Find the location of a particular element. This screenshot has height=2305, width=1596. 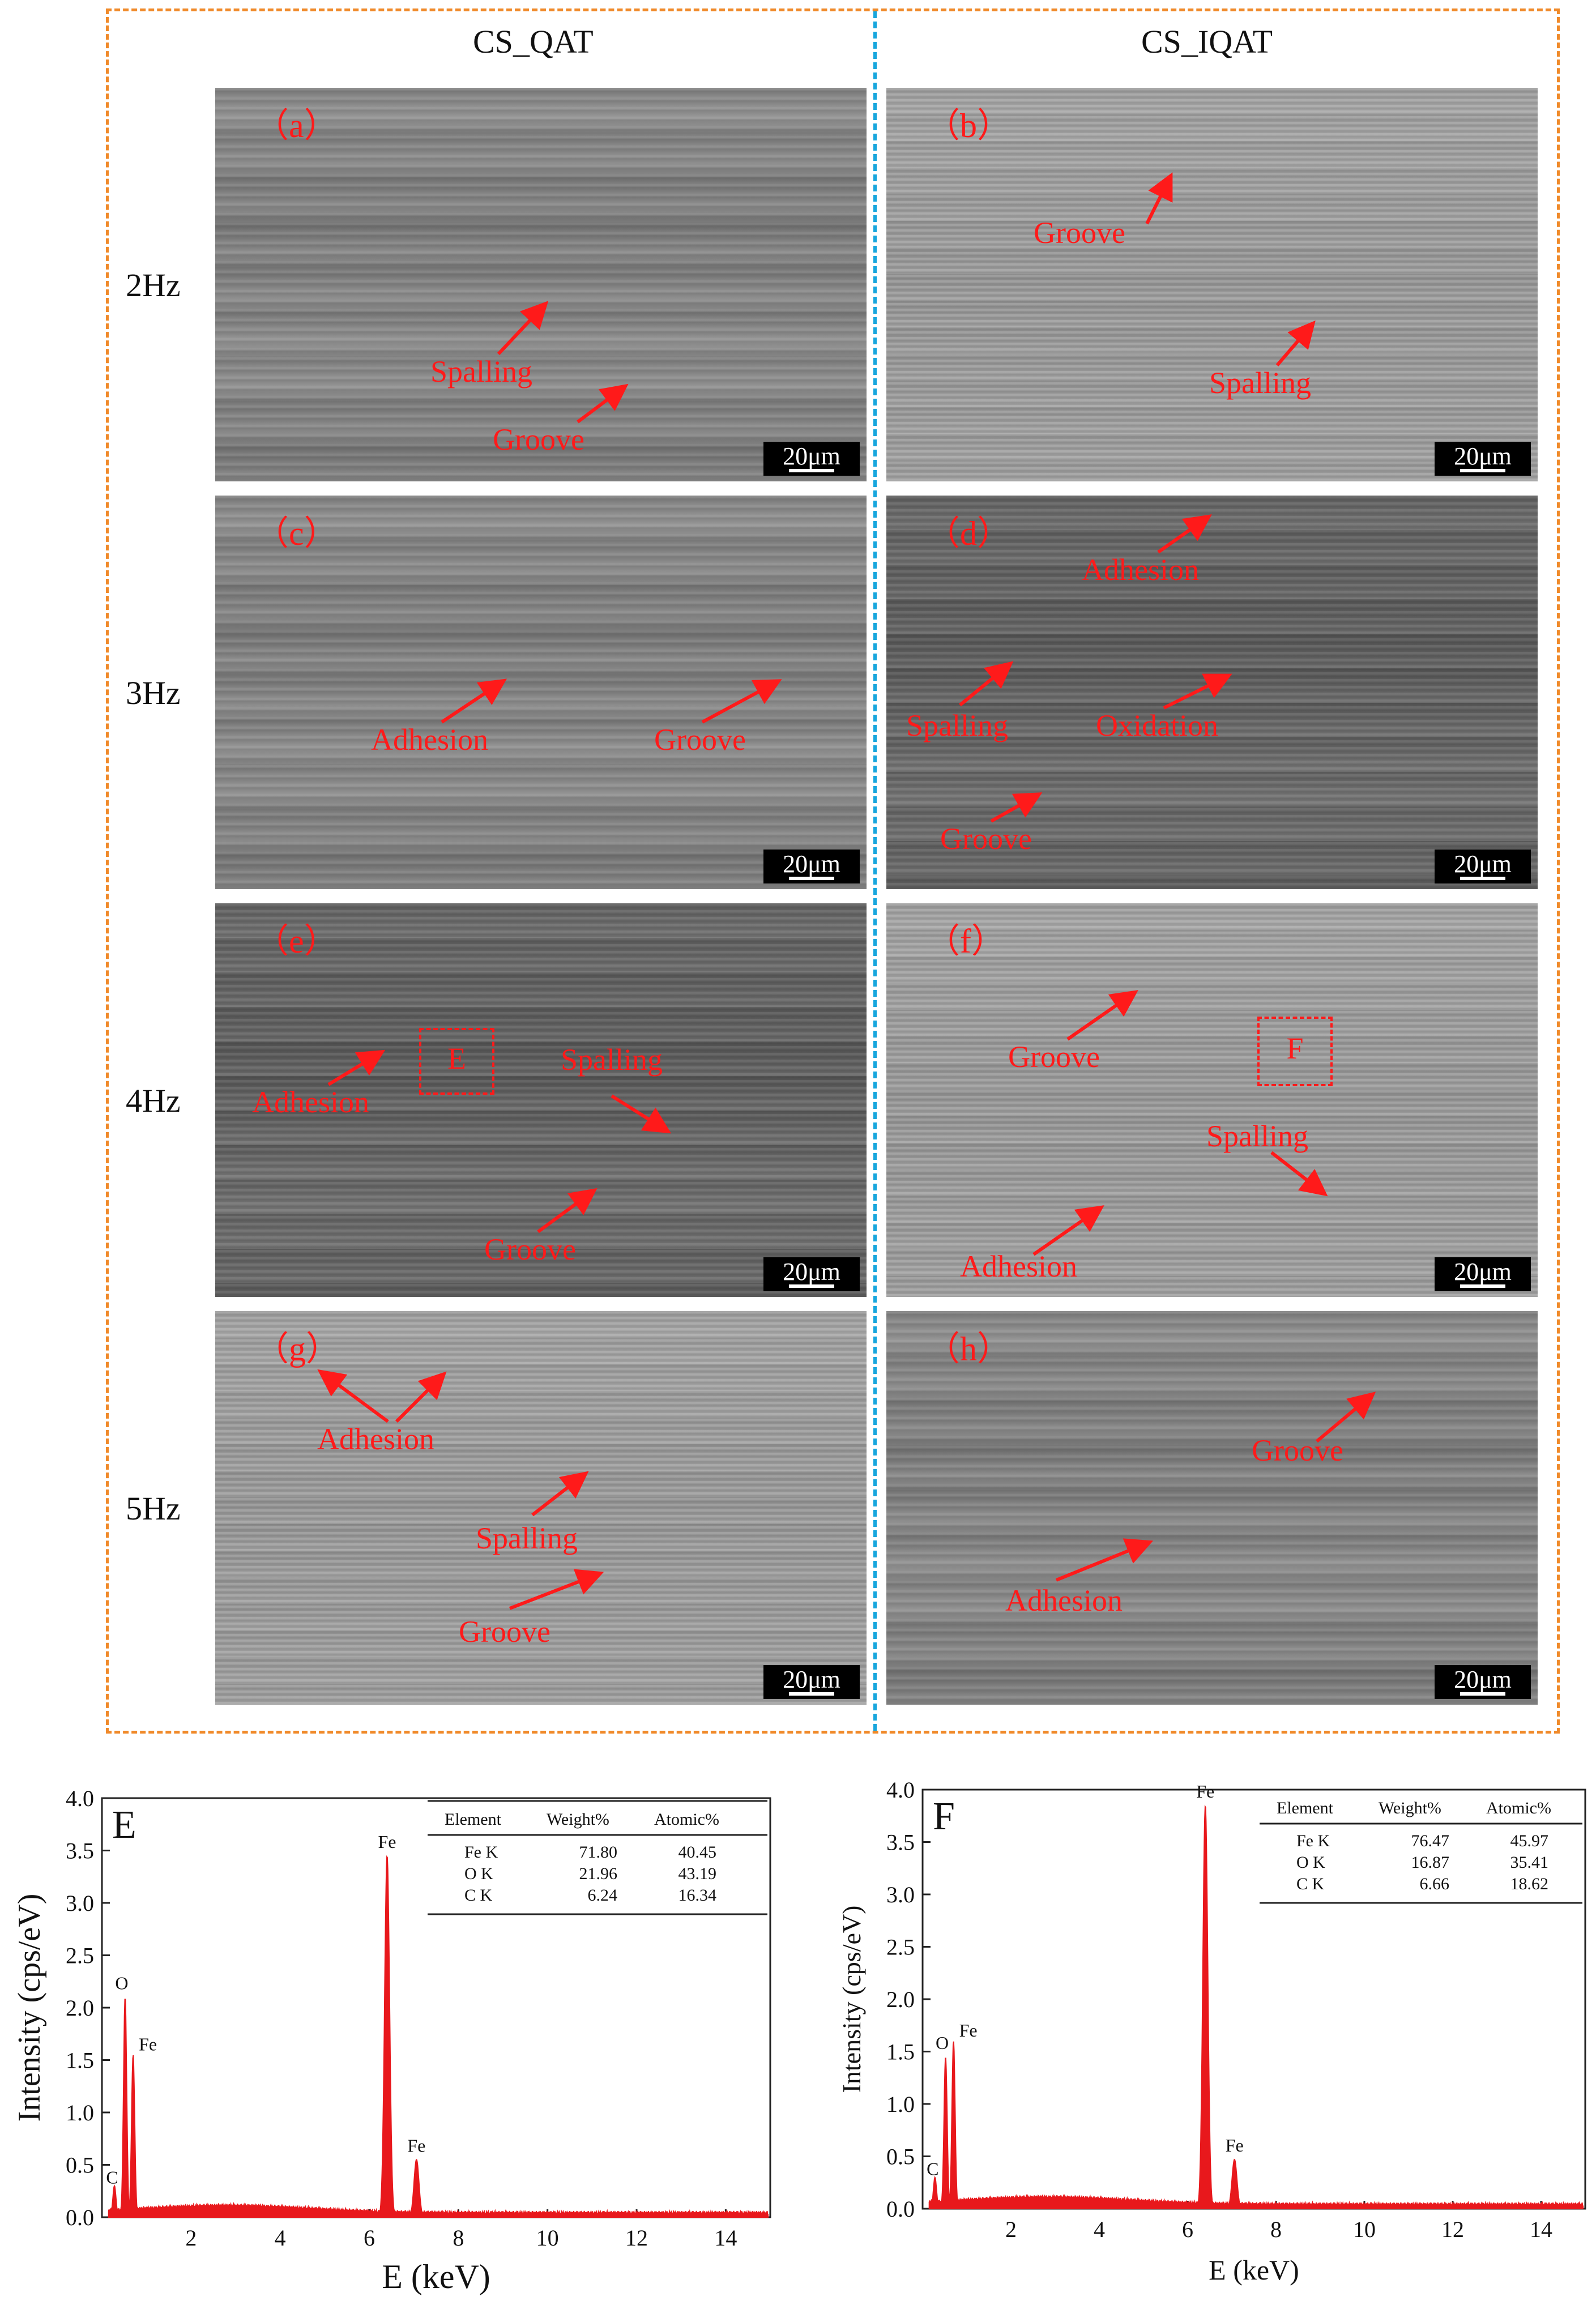

panel-label: （h） is located at coordinates (969, 1349).